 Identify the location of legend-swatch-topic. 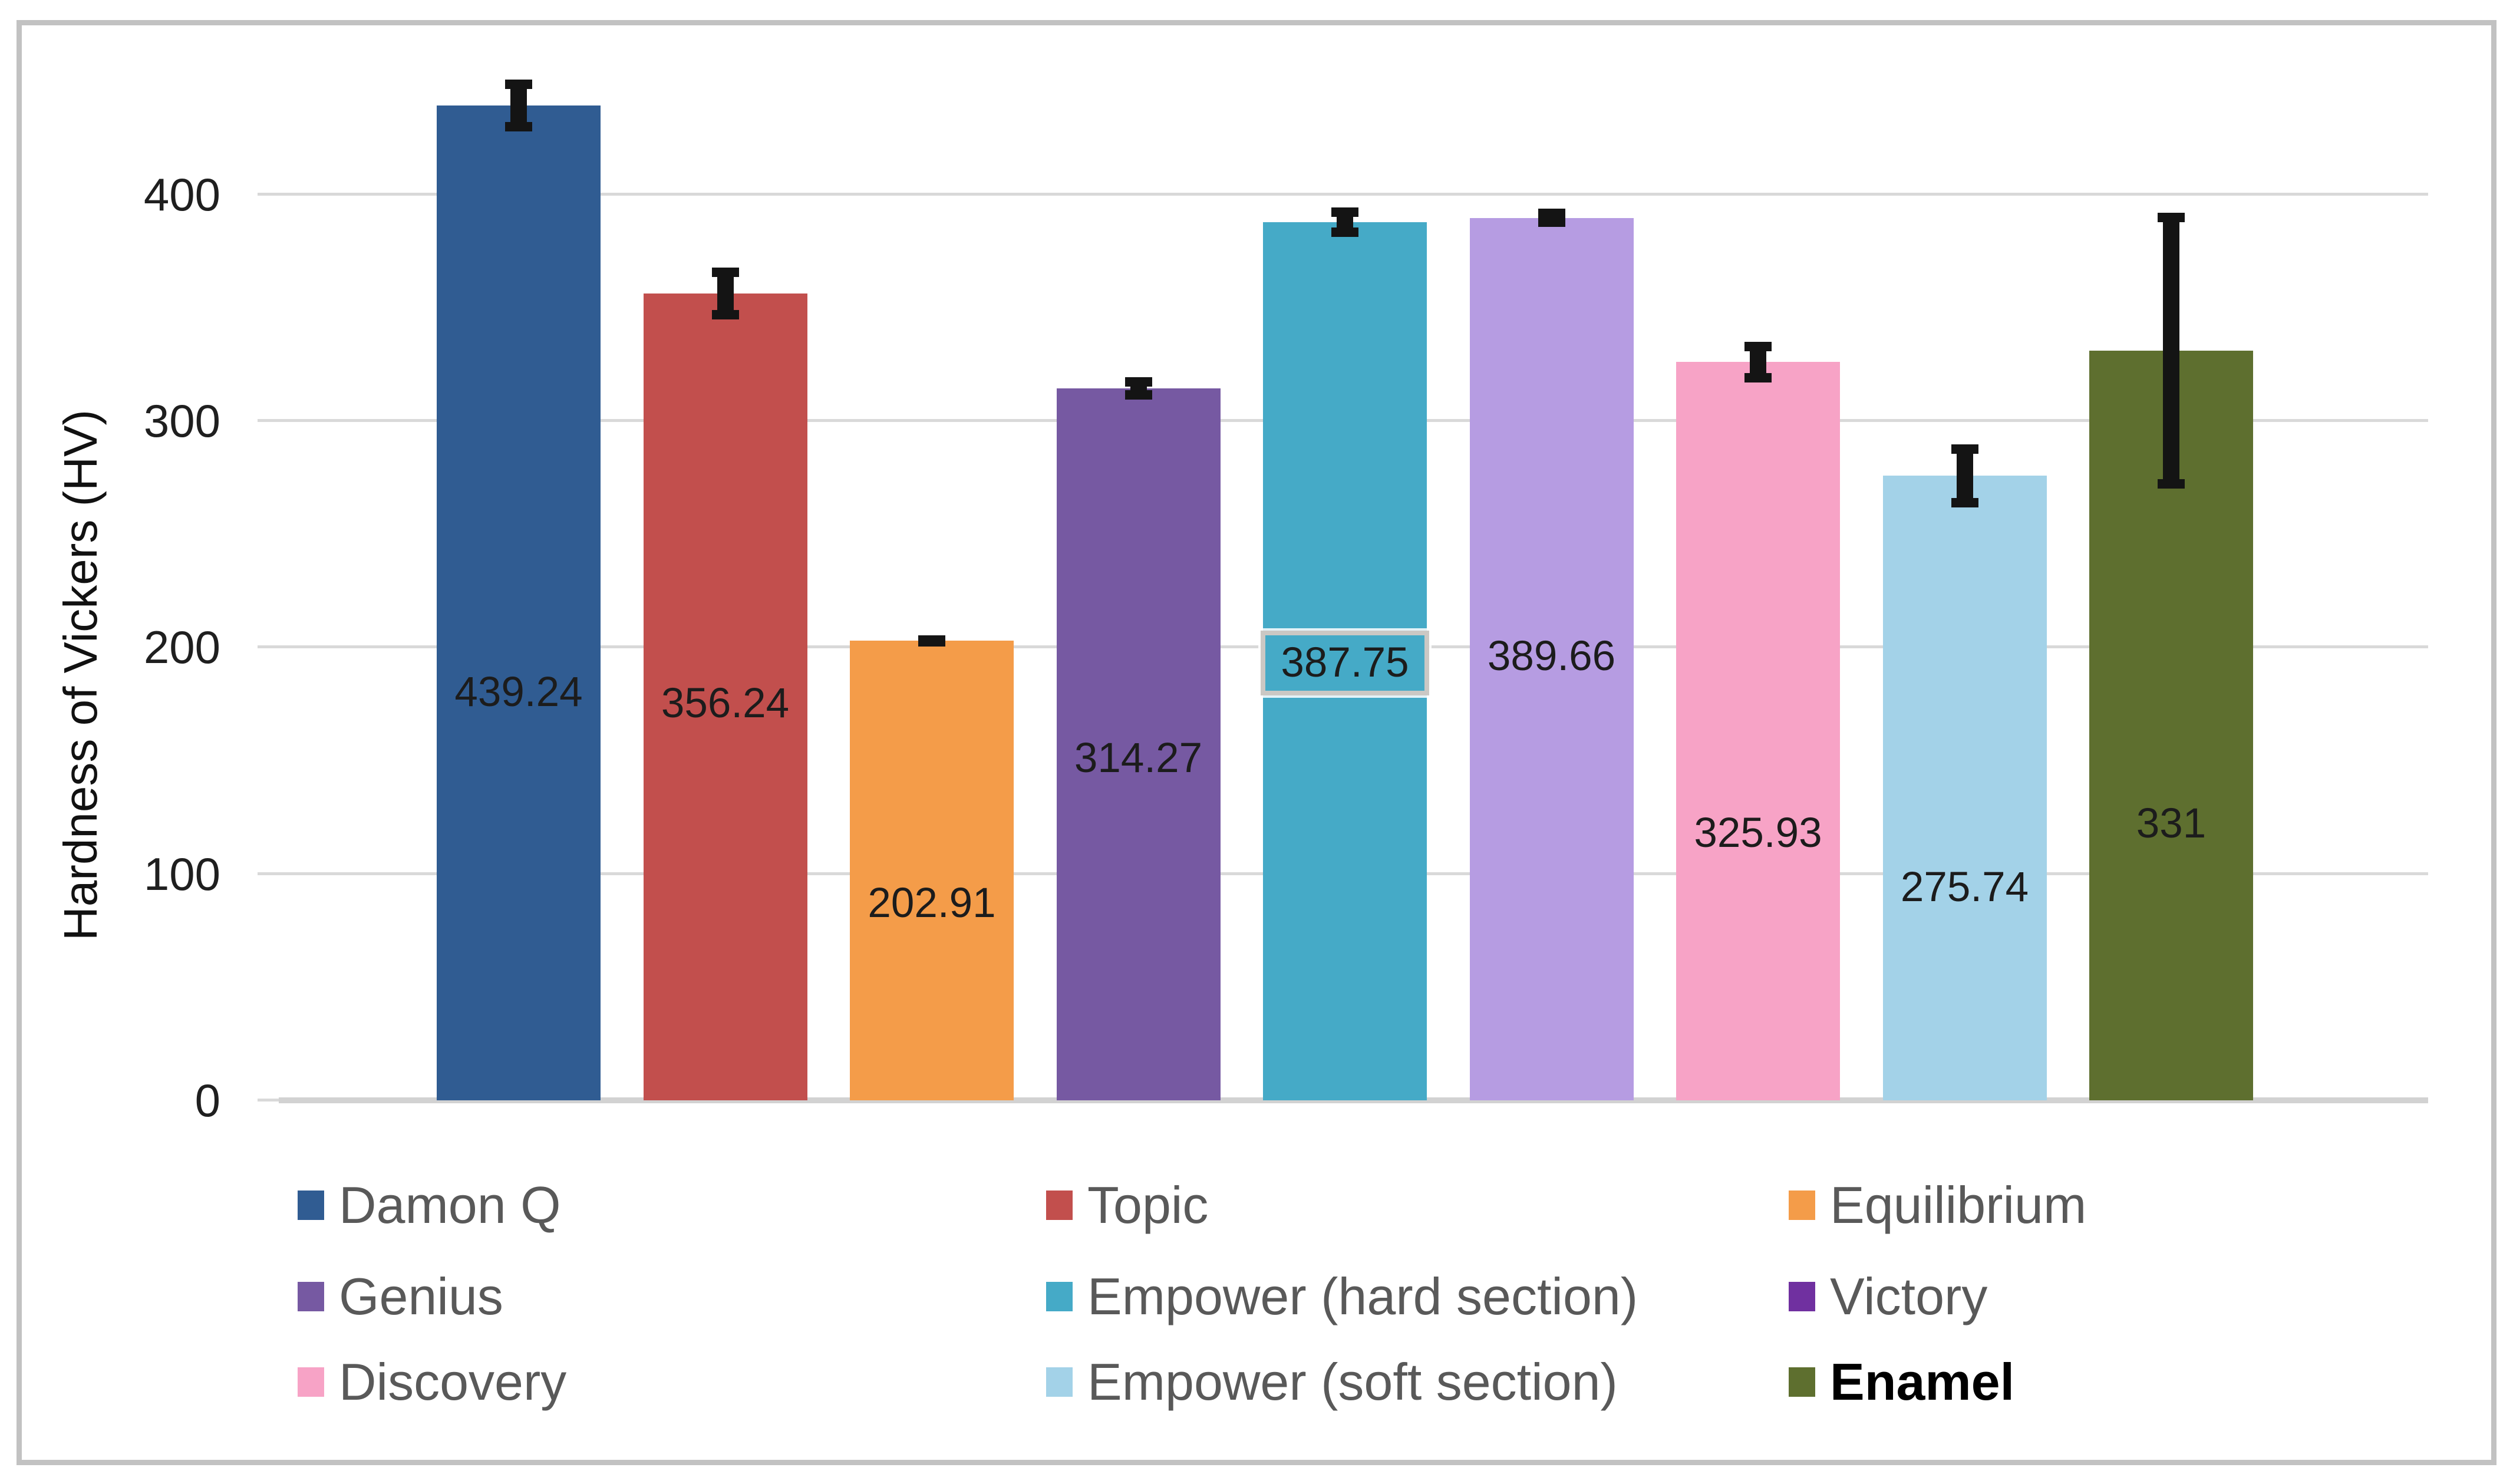
(1059, 1205).